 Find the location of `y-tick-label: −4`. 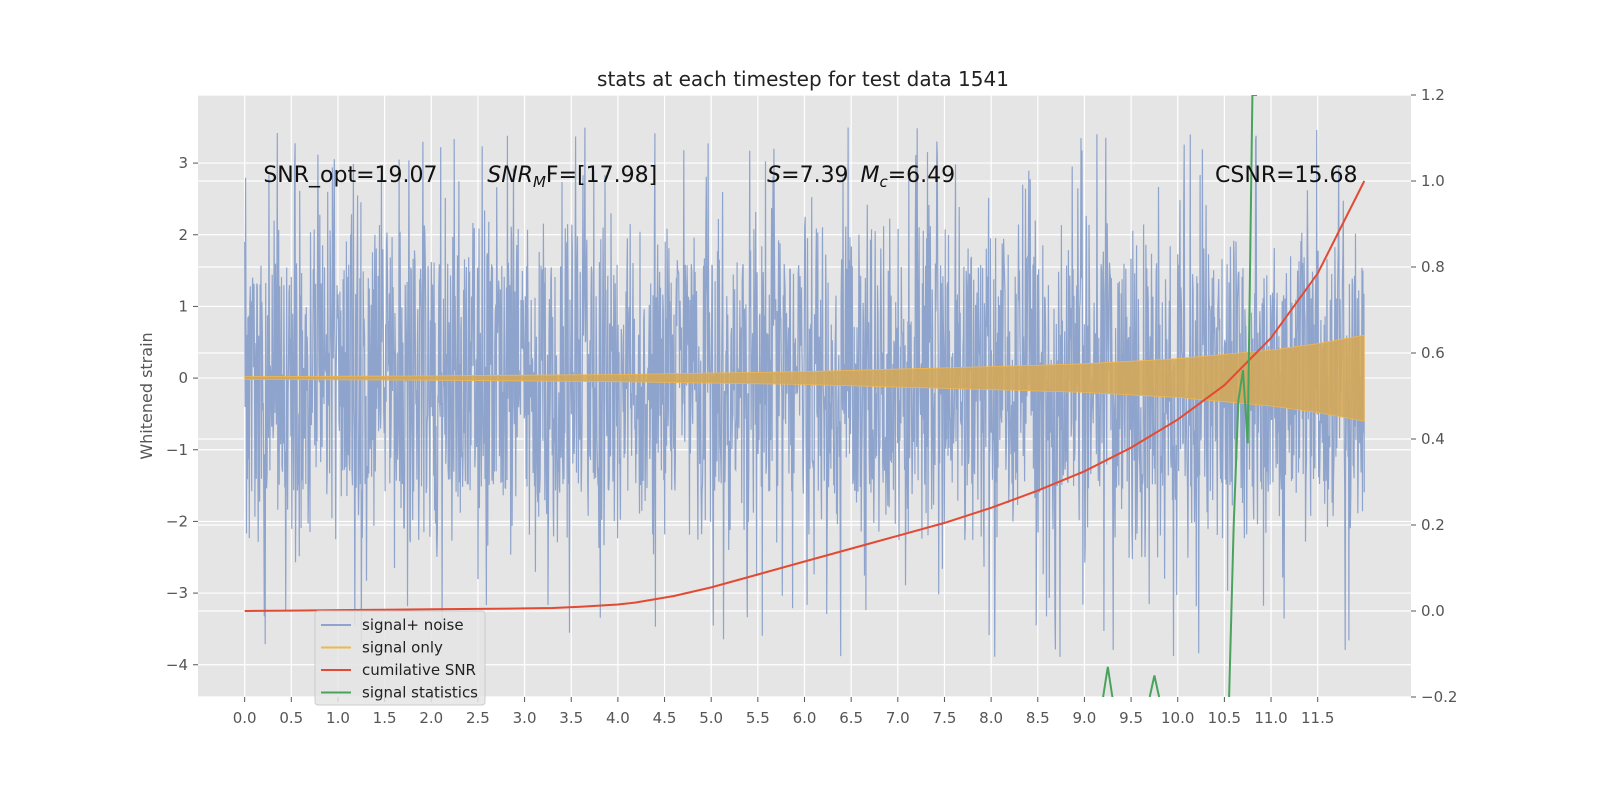

y-tick-label: −4 is located at coordinates (177, 665).